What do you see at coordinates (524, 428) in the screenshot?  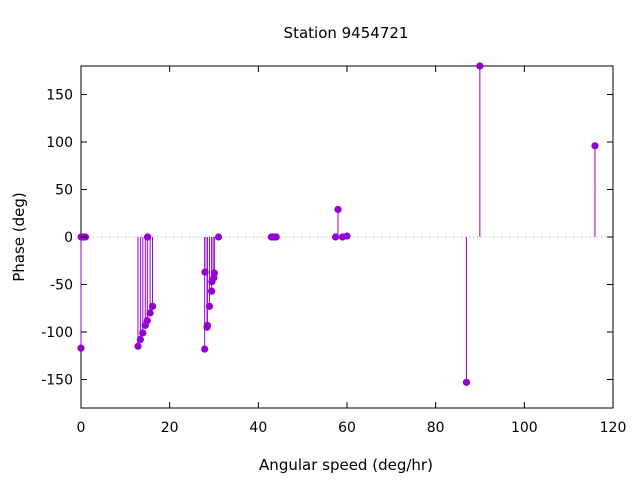 I see `x-tick-label: 100` at bounding box center [524, 428].